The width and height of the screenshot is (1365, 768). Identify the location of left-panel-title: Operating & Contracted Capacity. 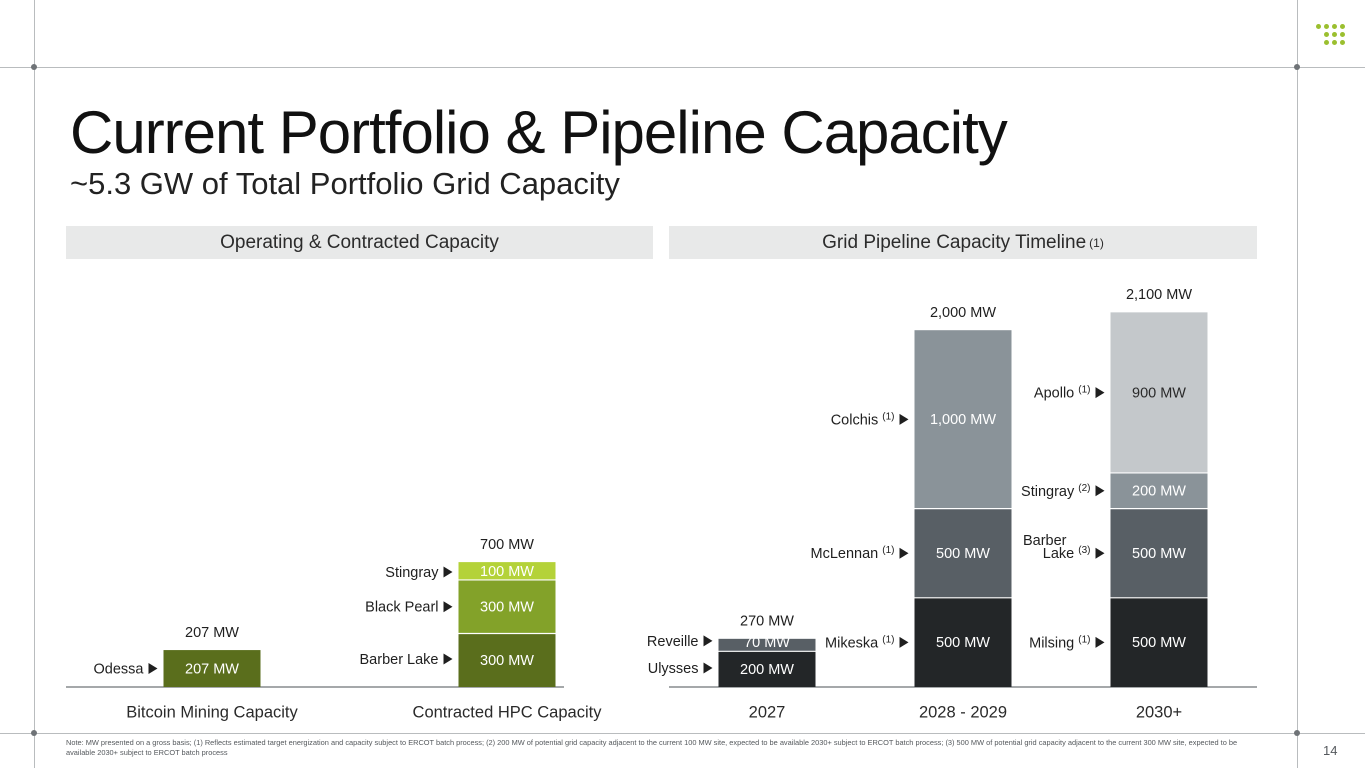
(359, 242).